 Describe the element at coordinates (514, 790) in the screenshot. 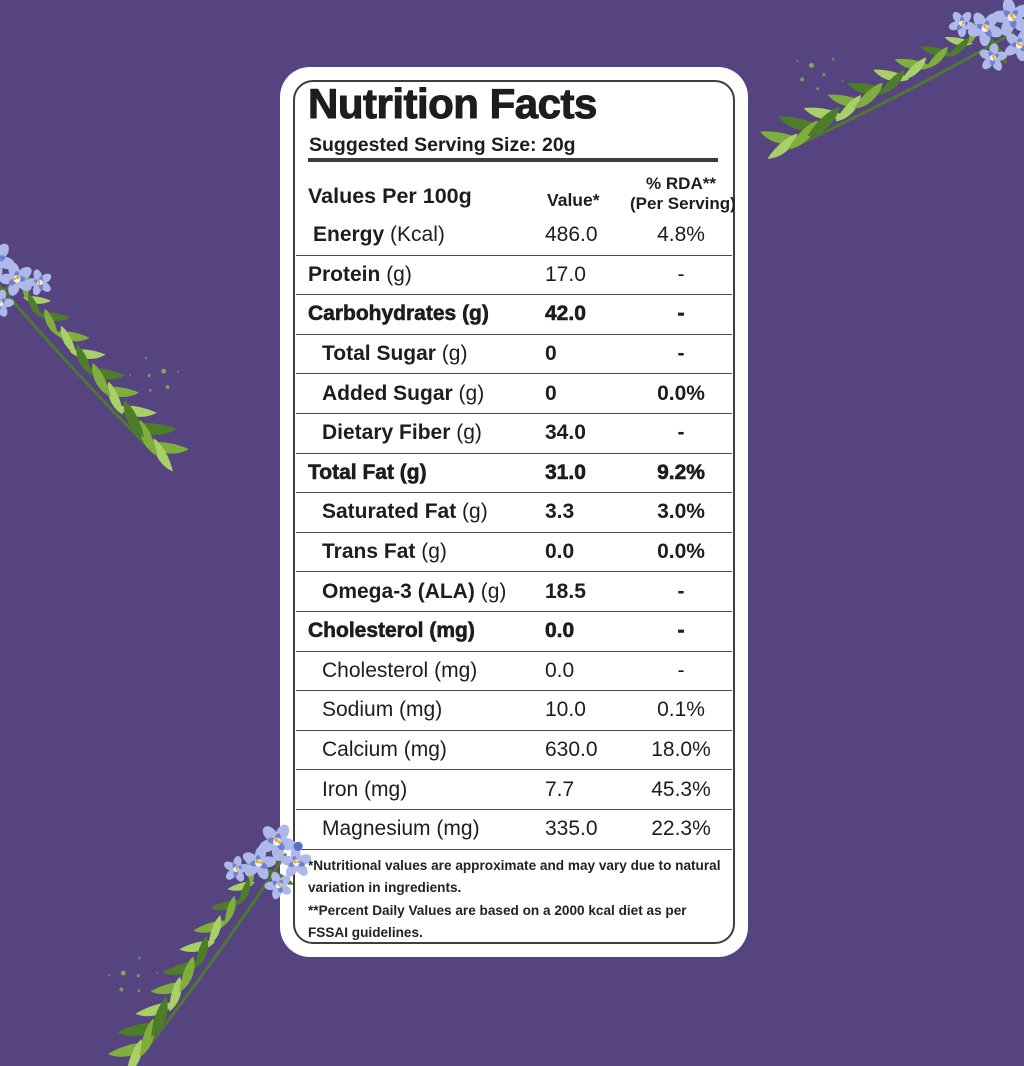

I see `table-row: Iron (mg) 7.7 45.3%` at that location.